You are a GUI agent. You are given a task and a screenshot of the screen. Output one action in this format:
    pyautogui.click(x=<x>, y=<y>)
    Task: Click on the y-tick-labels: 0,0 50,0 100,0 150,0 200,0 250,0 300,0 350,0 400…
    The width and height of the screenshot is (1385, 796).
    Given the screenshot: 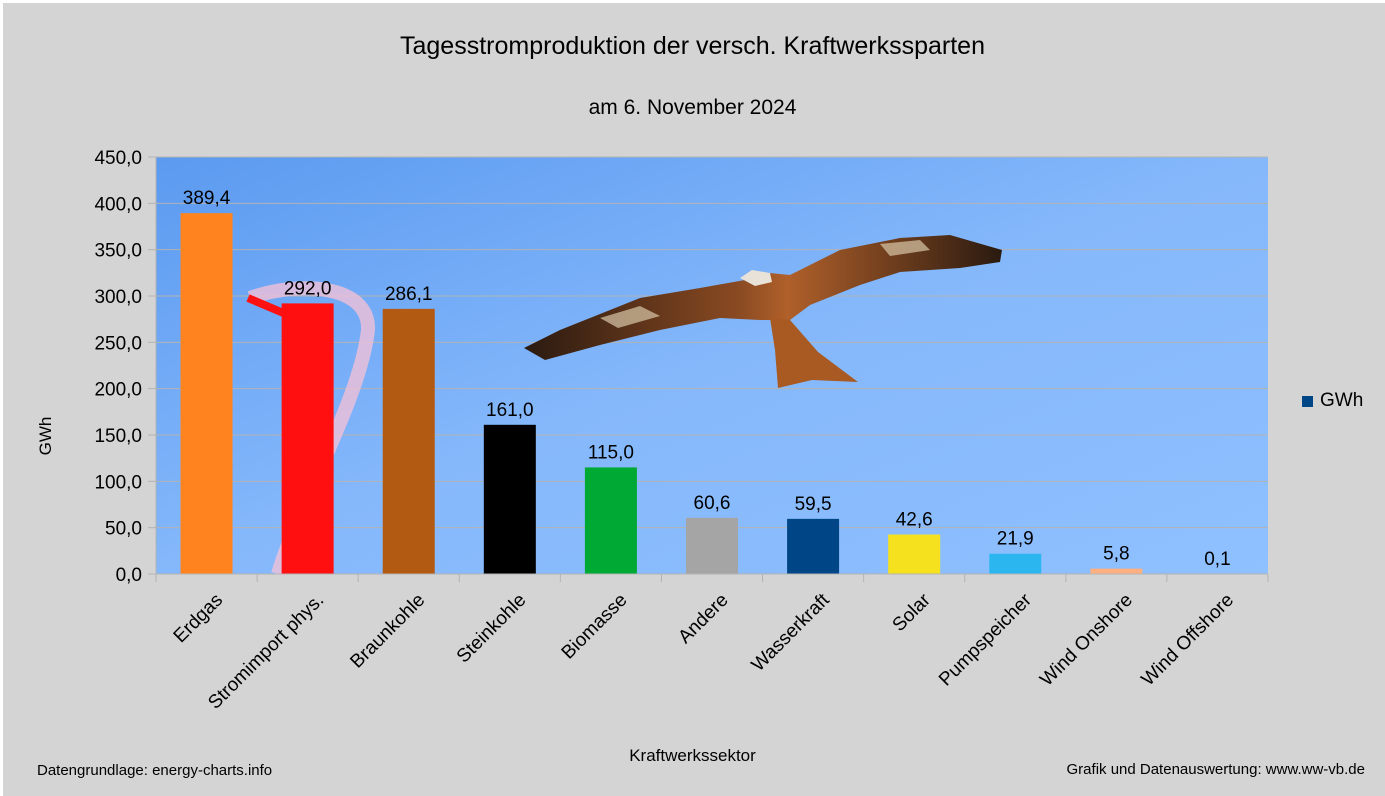 What is the action you would take?
    pyautogui.click(x=118, y=367)
    